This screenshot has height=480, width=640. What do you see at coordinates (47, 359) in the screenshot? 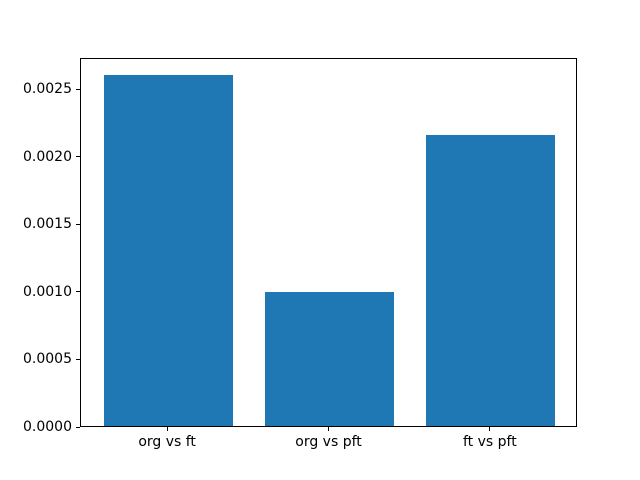
I see `y-tick-label: 0.0005` at bounding box center [47, 359].